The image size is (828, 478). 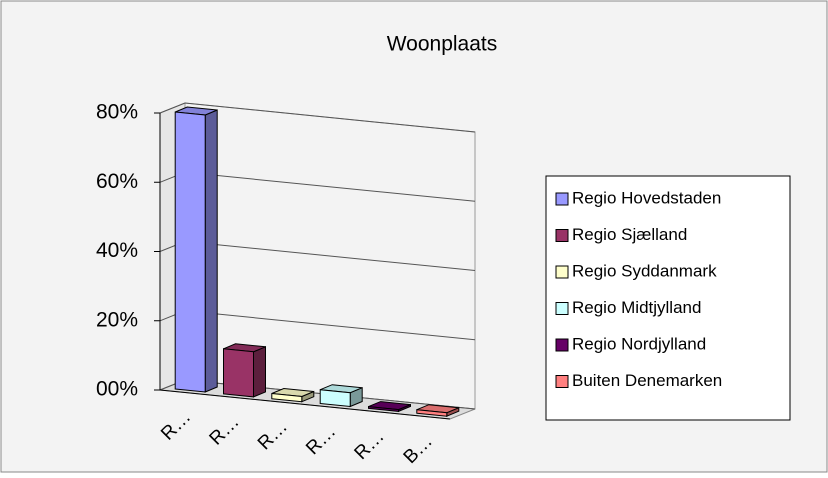 What do you see at coordinates (117, 389) in the screenshot?
I see `y-tick-label: 00%` at bounding box center [117, 389].